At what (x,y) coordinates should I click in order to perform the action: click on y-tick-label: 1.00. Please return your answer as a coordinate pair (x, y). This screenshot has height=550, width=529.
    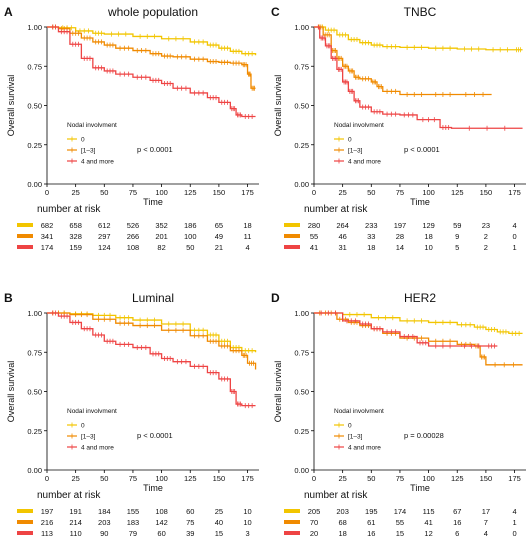
    Looking at the image, I should click on (301, 27).